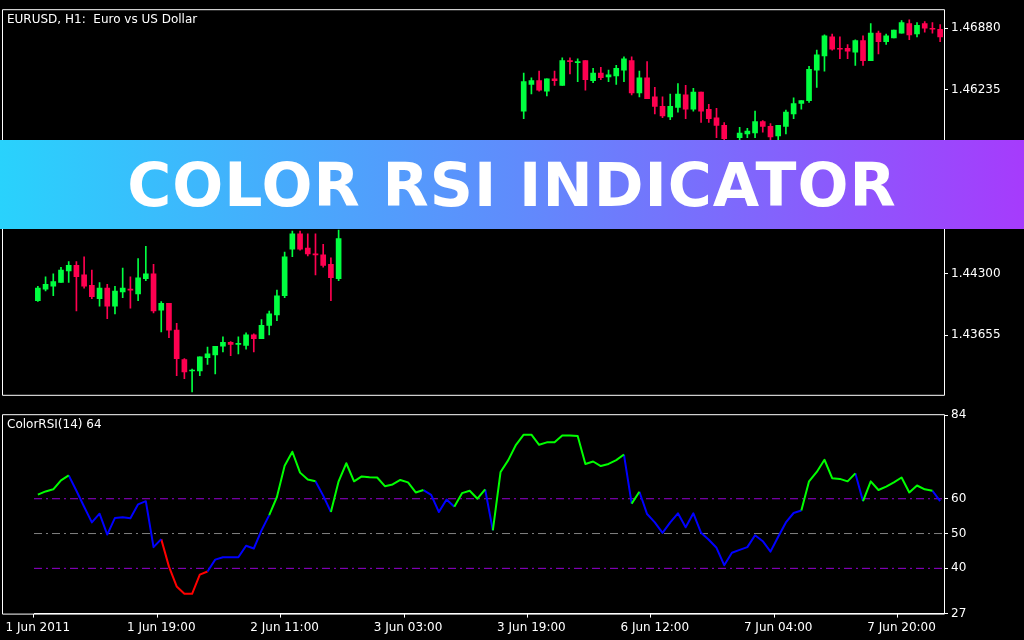 The image size is (1024, 640). Describe the element at coordinates (54, 424) in the screenshot. I see `chart-title: ColorRSI(14) 64` at that location.